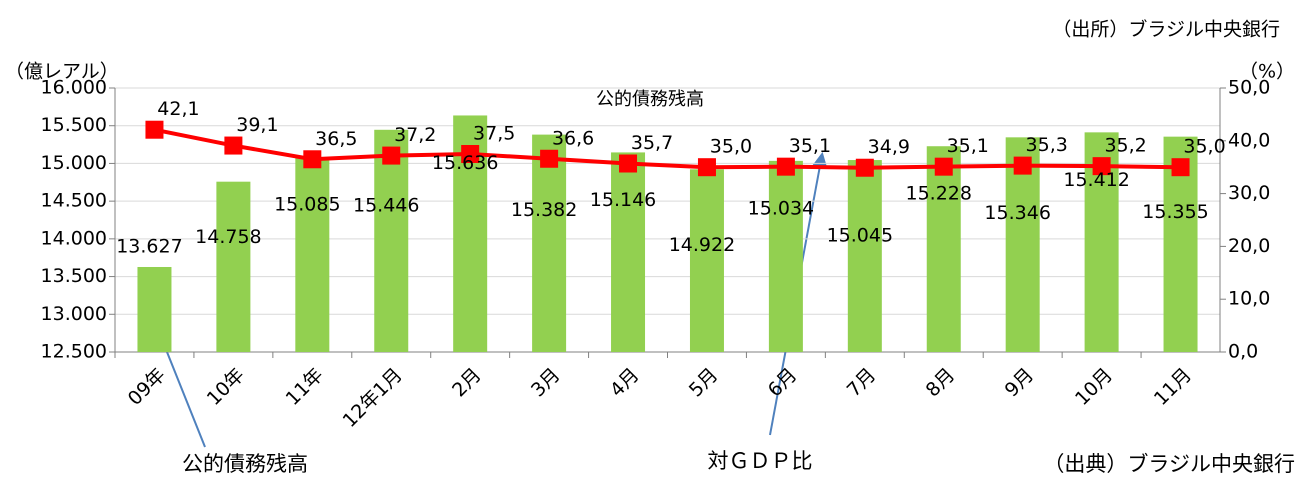 Image resolution: width=1301 pixels, height=481 pixels. Describe the element at coordinates (573, 138) in the screenshot. I see `line-value-label: 36,6` at that location.